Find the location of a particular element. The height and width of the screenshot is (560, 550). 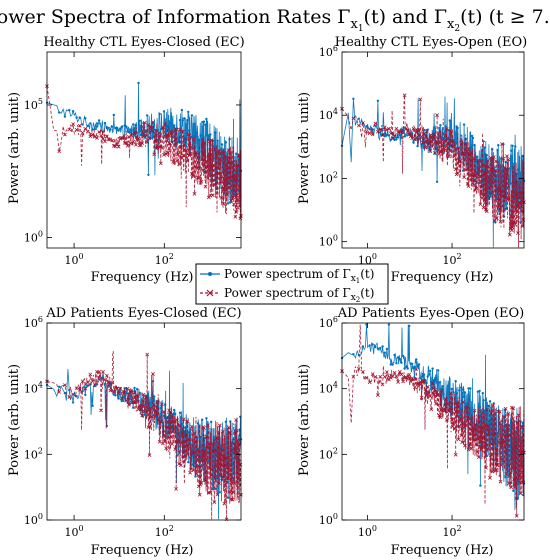

x-tick-label: 100 is located at coordinates (74, 259).